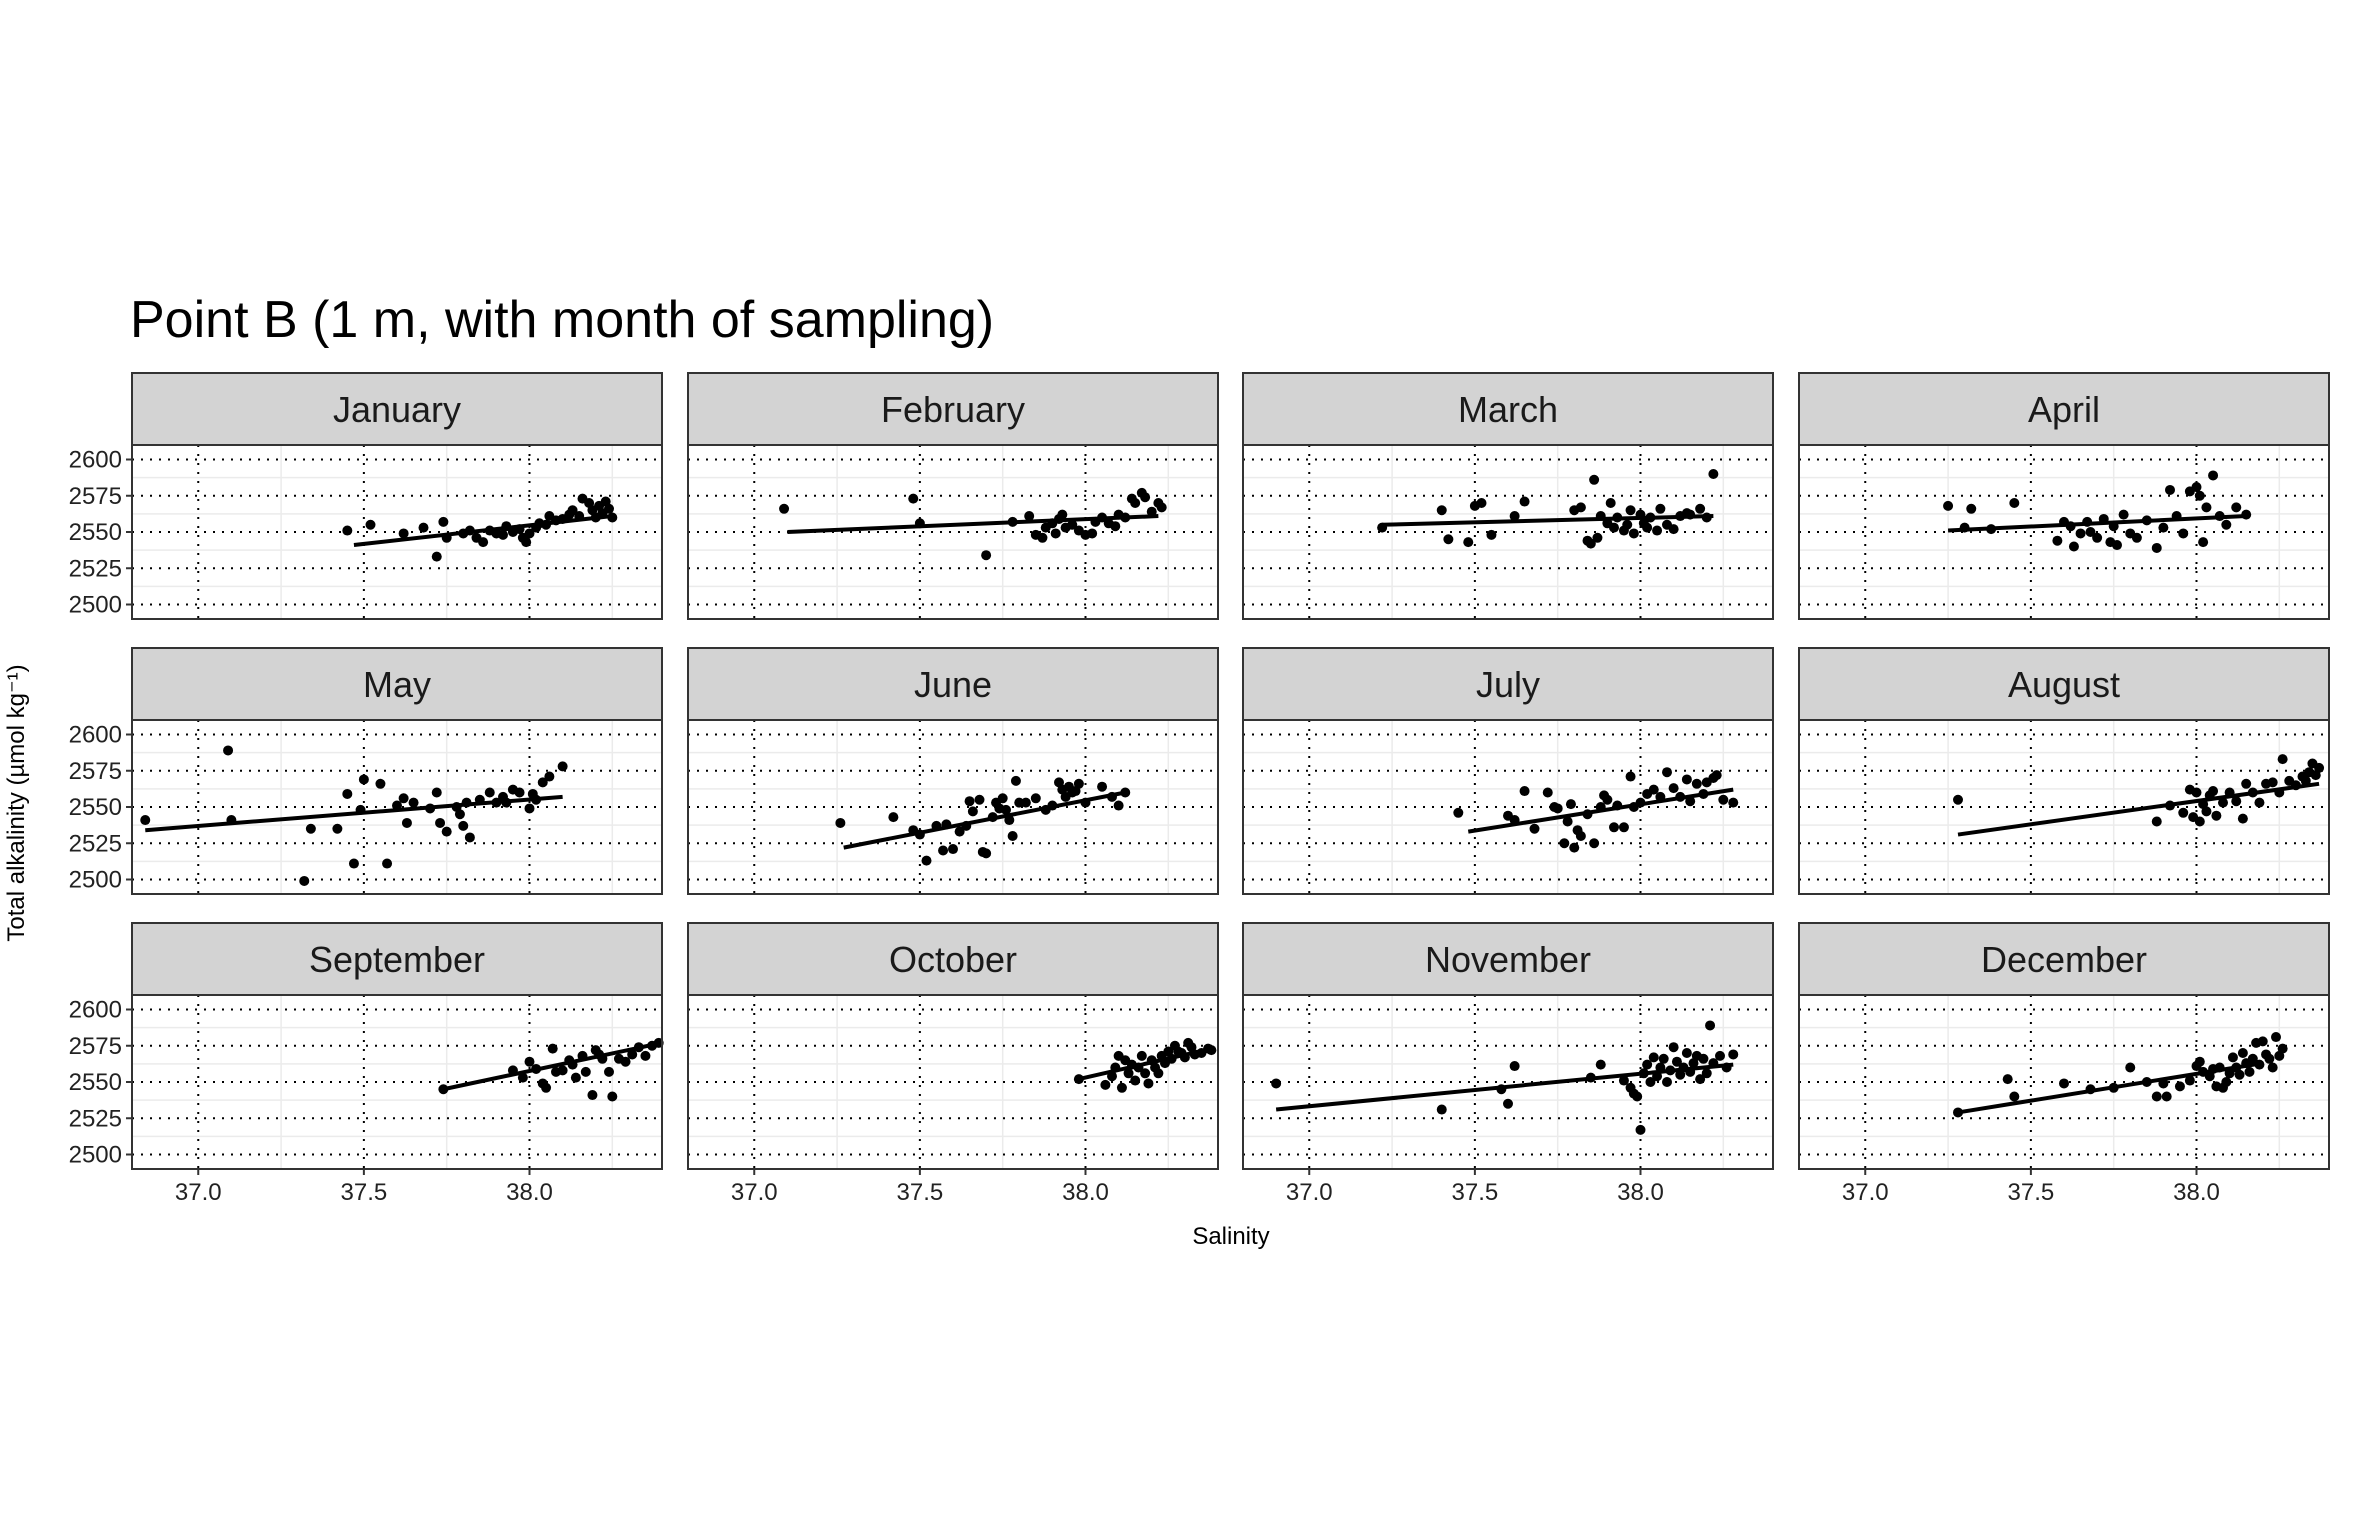 The width and height of the screenshot is (2362, 1535). Describe the element at coordinates (397, 684) in the screenshot. I see `facet-strip-label: May` at that location.